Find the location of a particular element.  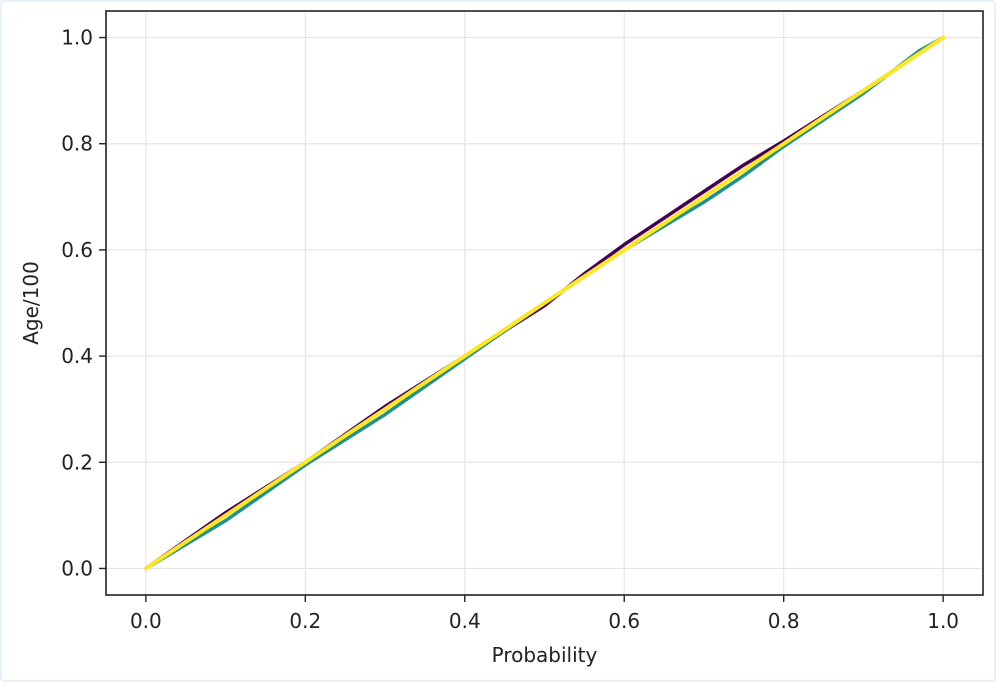

x-tick-label: 0.6 is located at coordinates (624, 621).